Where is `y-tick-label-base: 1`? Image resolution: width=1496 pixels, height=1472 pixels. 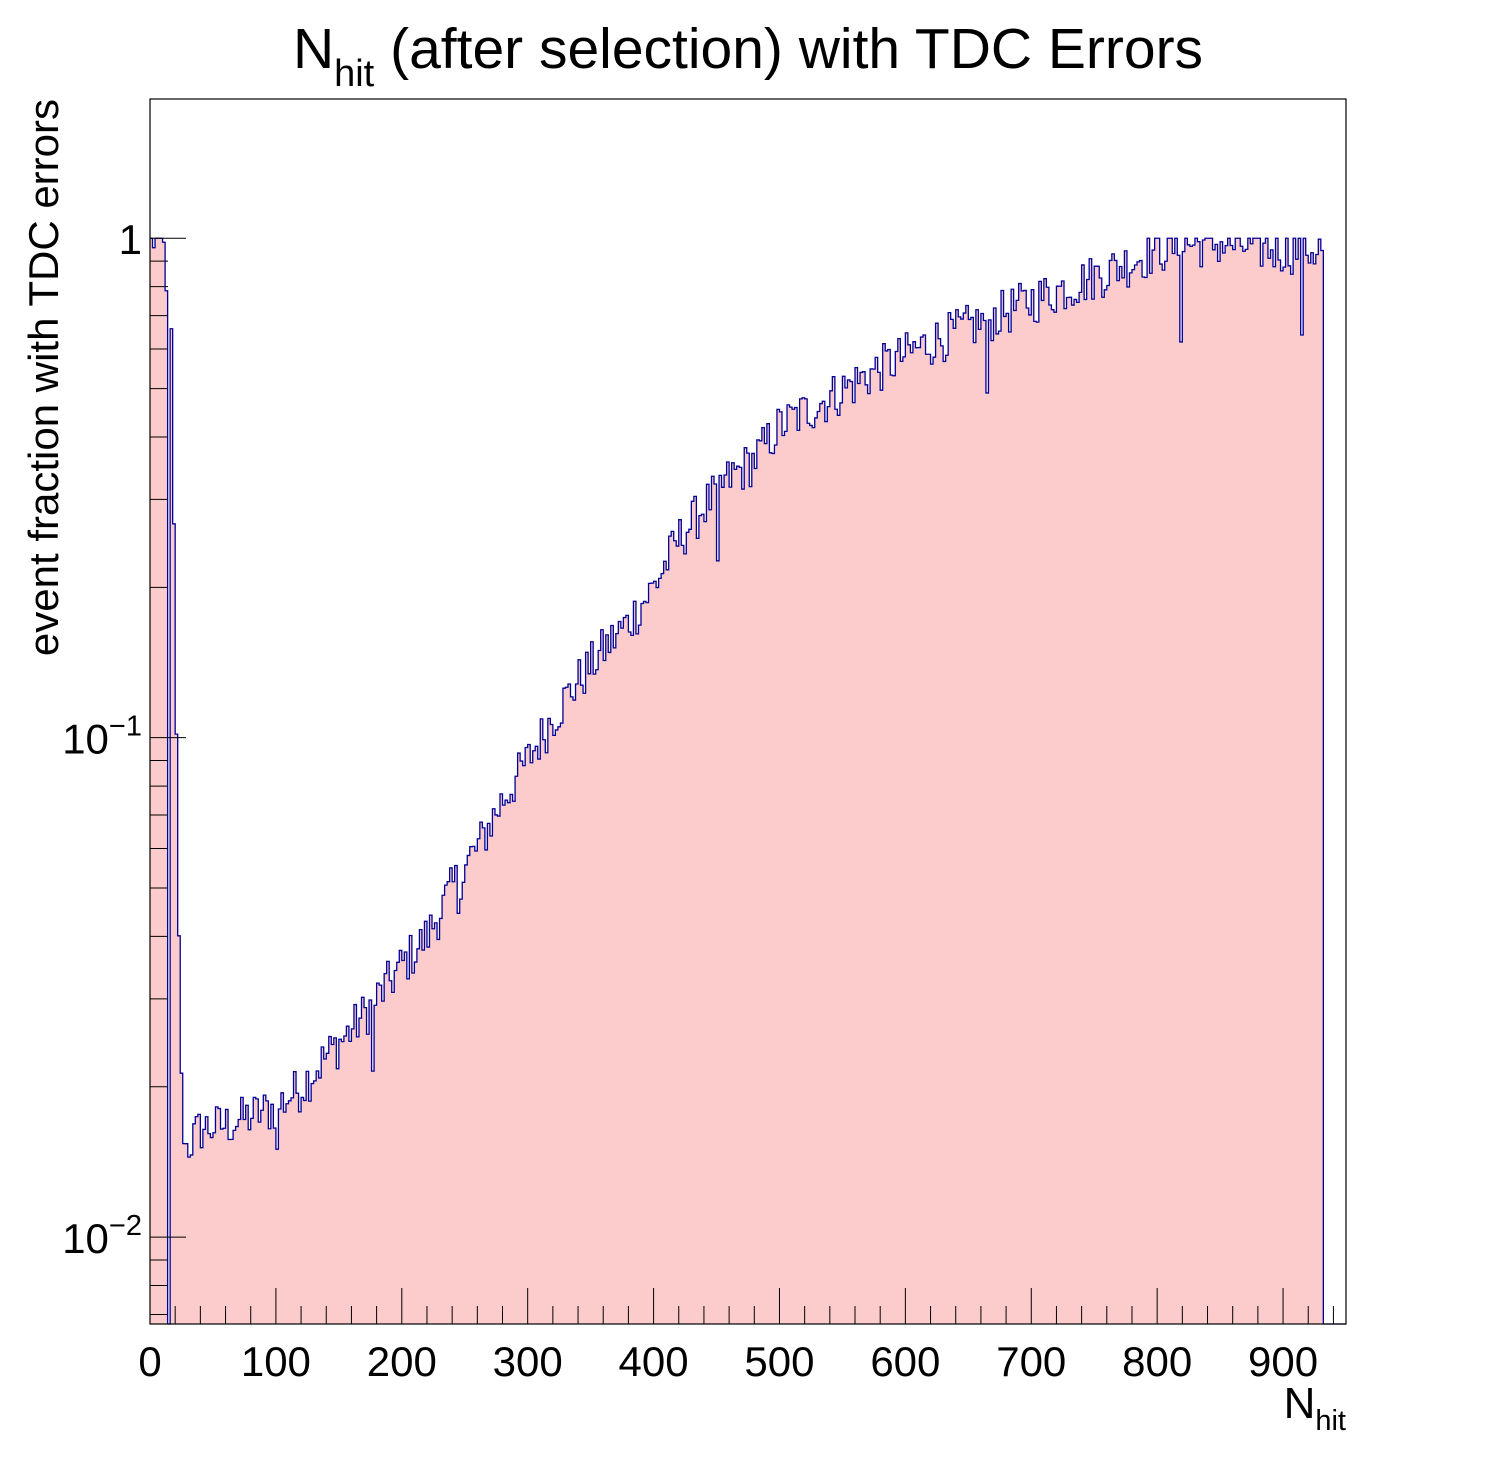 y-tick-label-base: 1 is located at coordinates (130, 239).